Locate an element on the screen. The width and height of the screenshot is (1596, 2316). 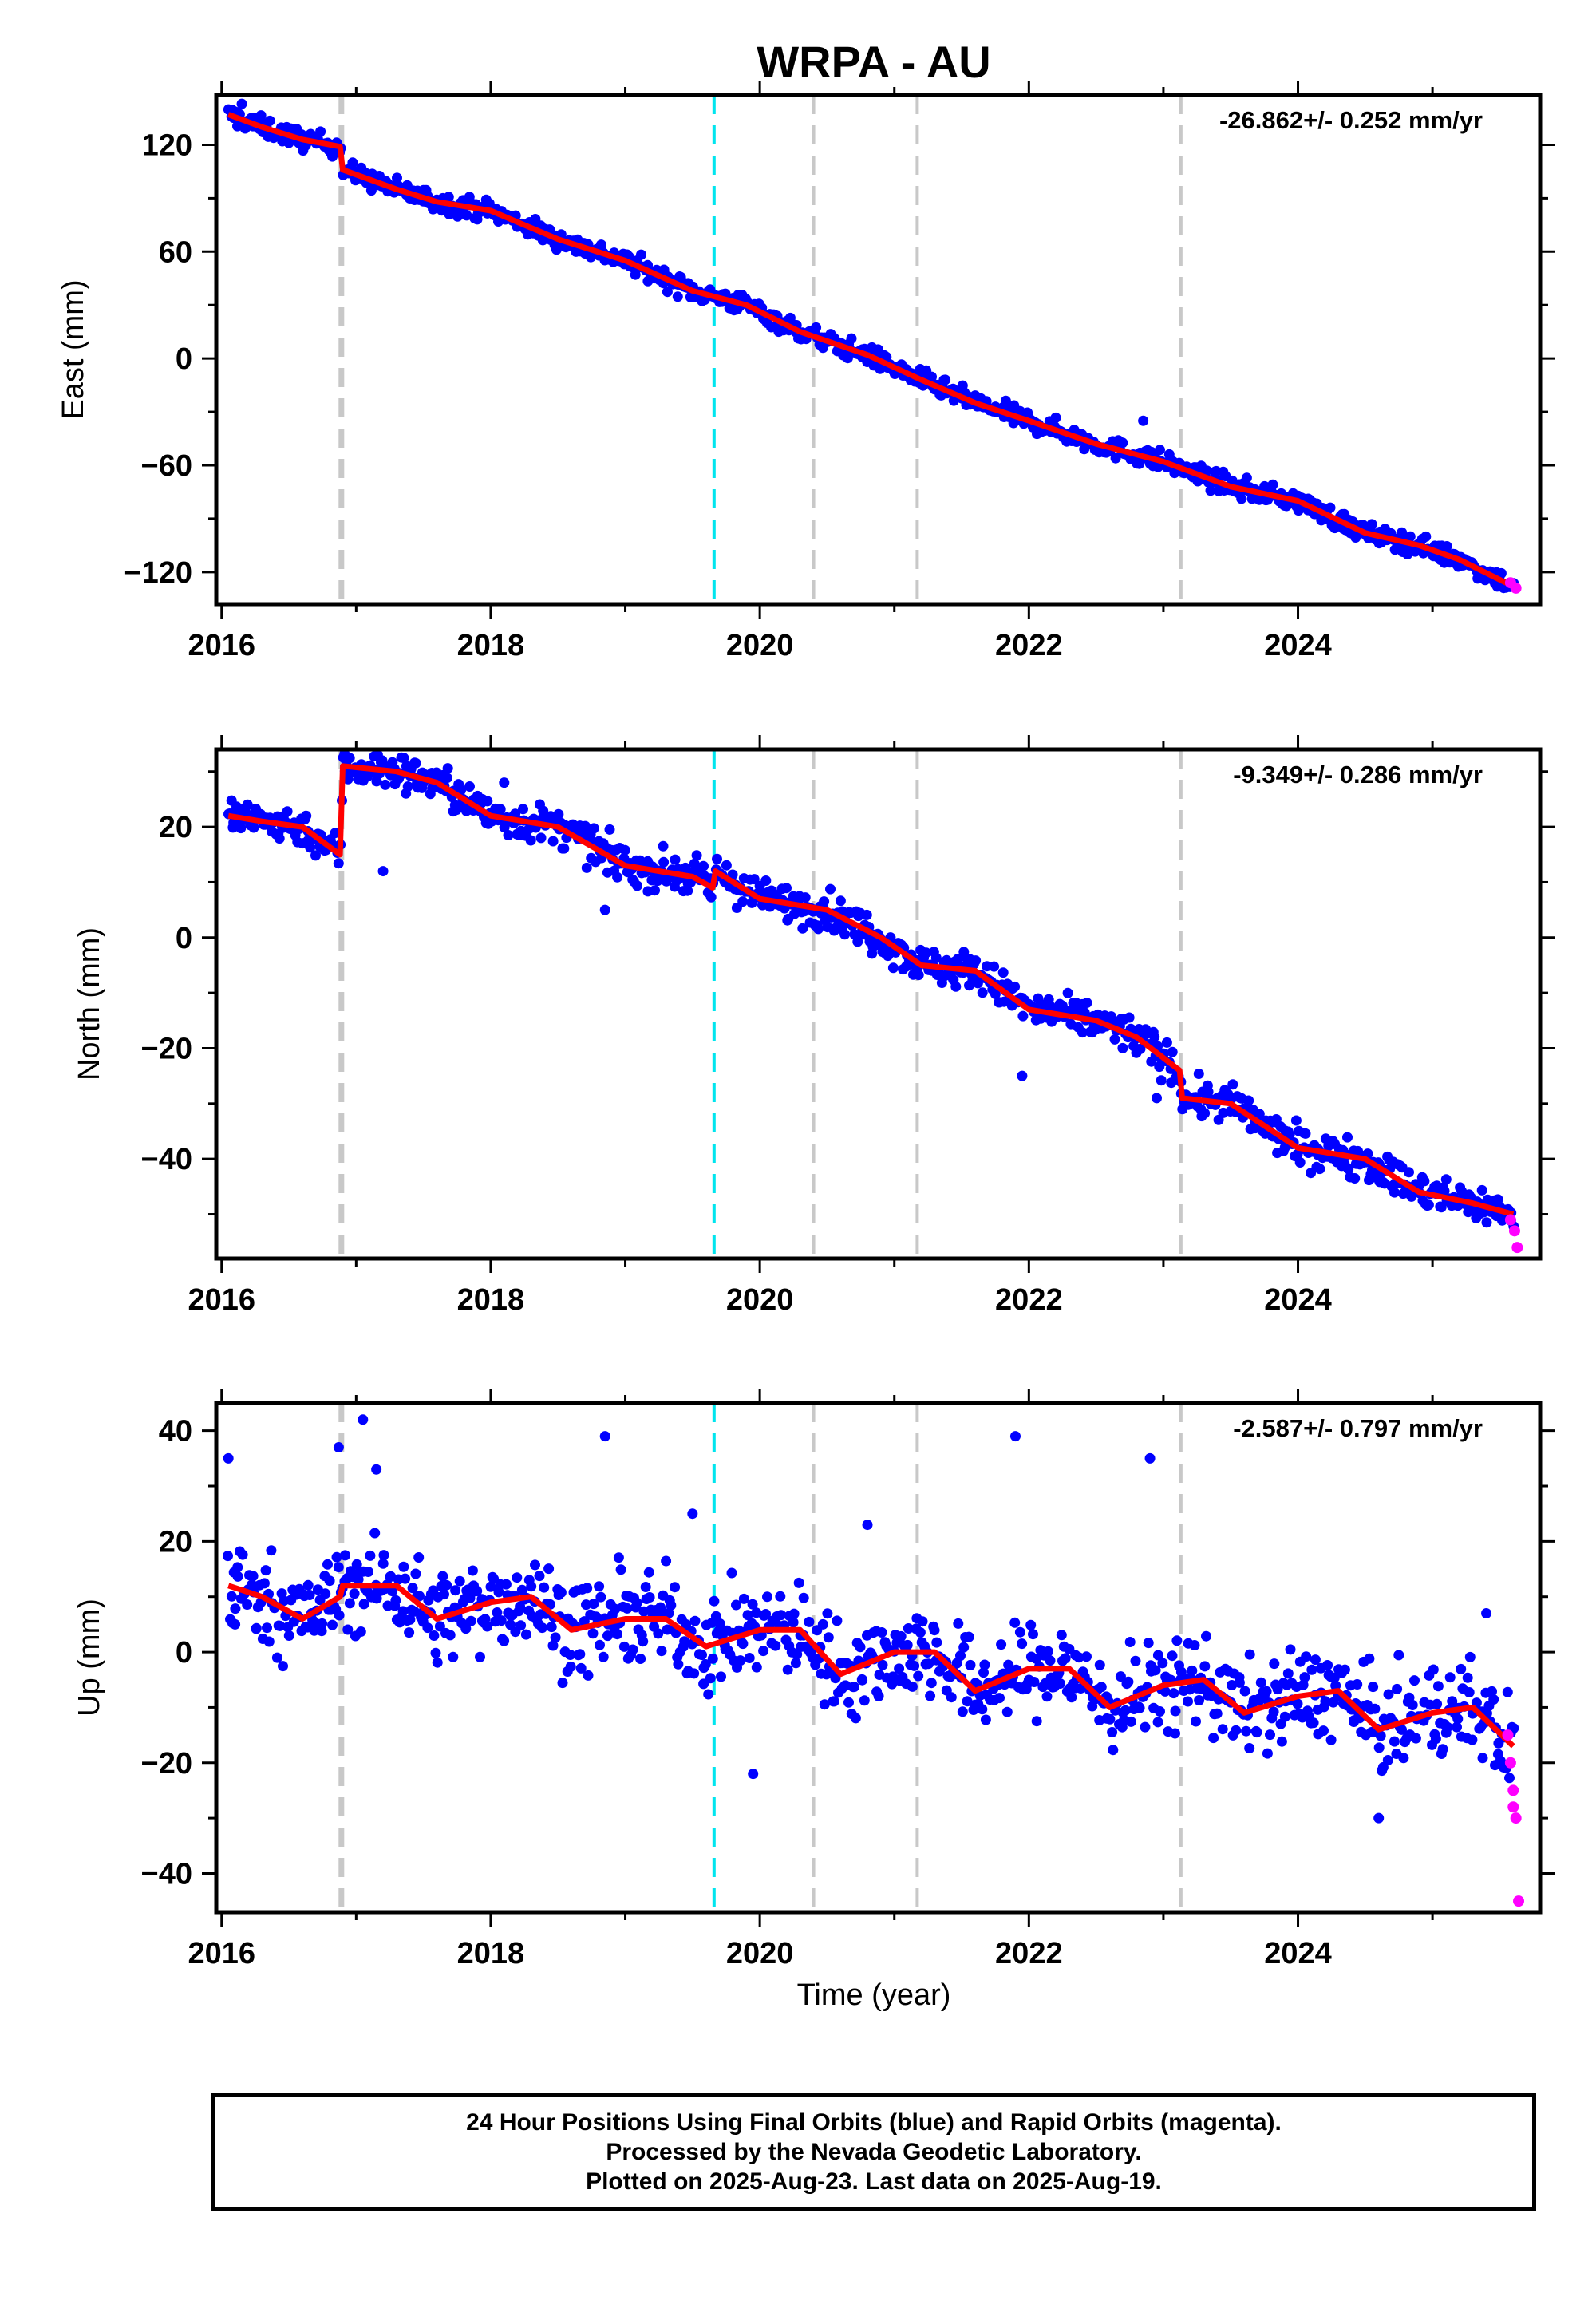
north-y-tick-label: −40 is located at coordinates (166, 1159).